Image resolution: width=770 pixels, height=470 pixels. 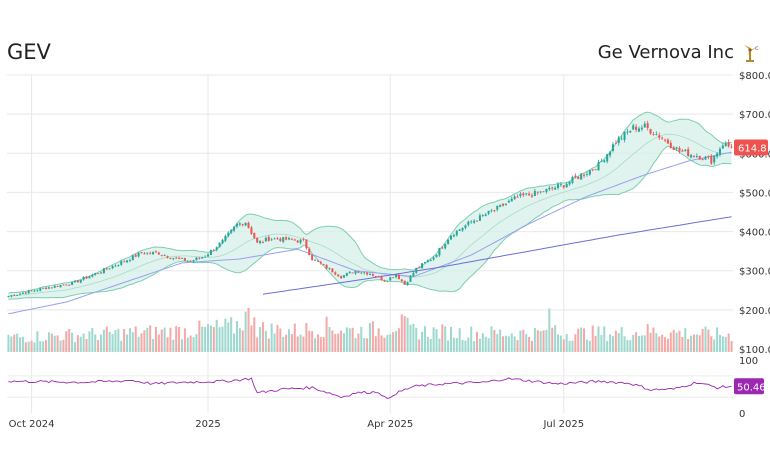 I want to click on rsi-value-label: 50.46, so click(x=751, y=387).